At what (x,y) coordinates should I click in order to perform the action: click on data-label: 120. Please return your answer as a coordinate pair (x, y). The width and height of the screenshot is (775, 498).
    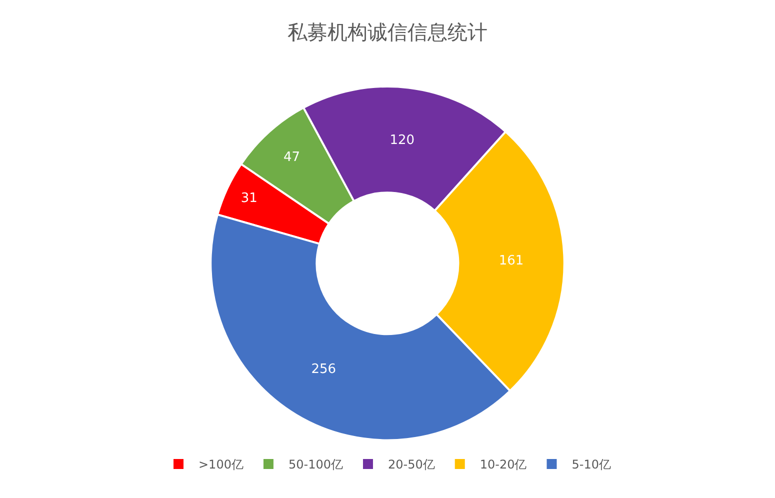
    Looking at the image, I should click on (402, 140).